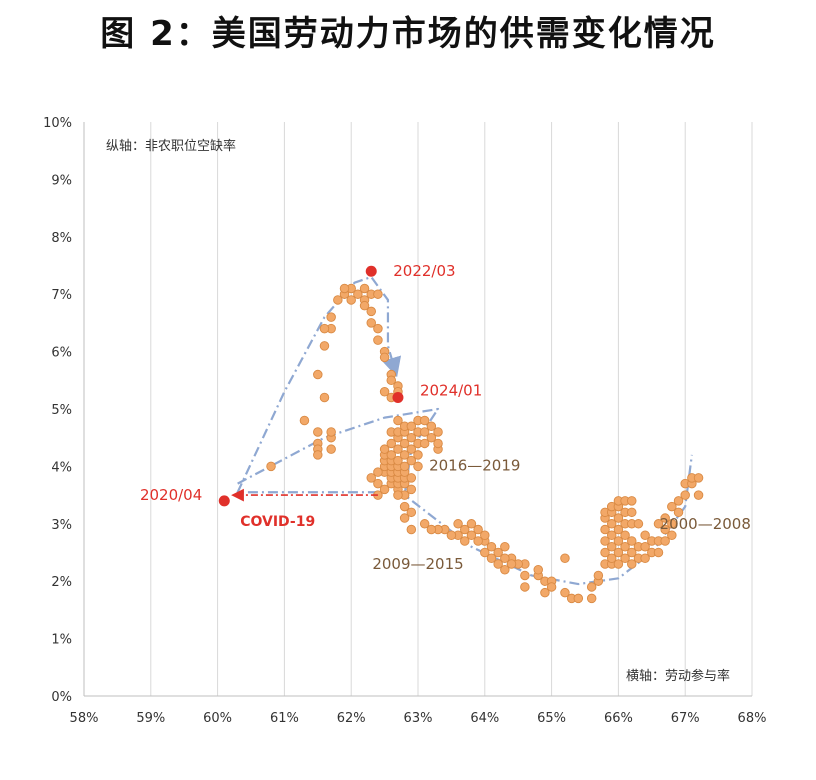 Image resolution: width=816 pixels, height=780 pixels. What do you see at coordinates (61, 467) in the screenshot?
I see `y-tick-label: 4%` at bounding box center [61, 467].